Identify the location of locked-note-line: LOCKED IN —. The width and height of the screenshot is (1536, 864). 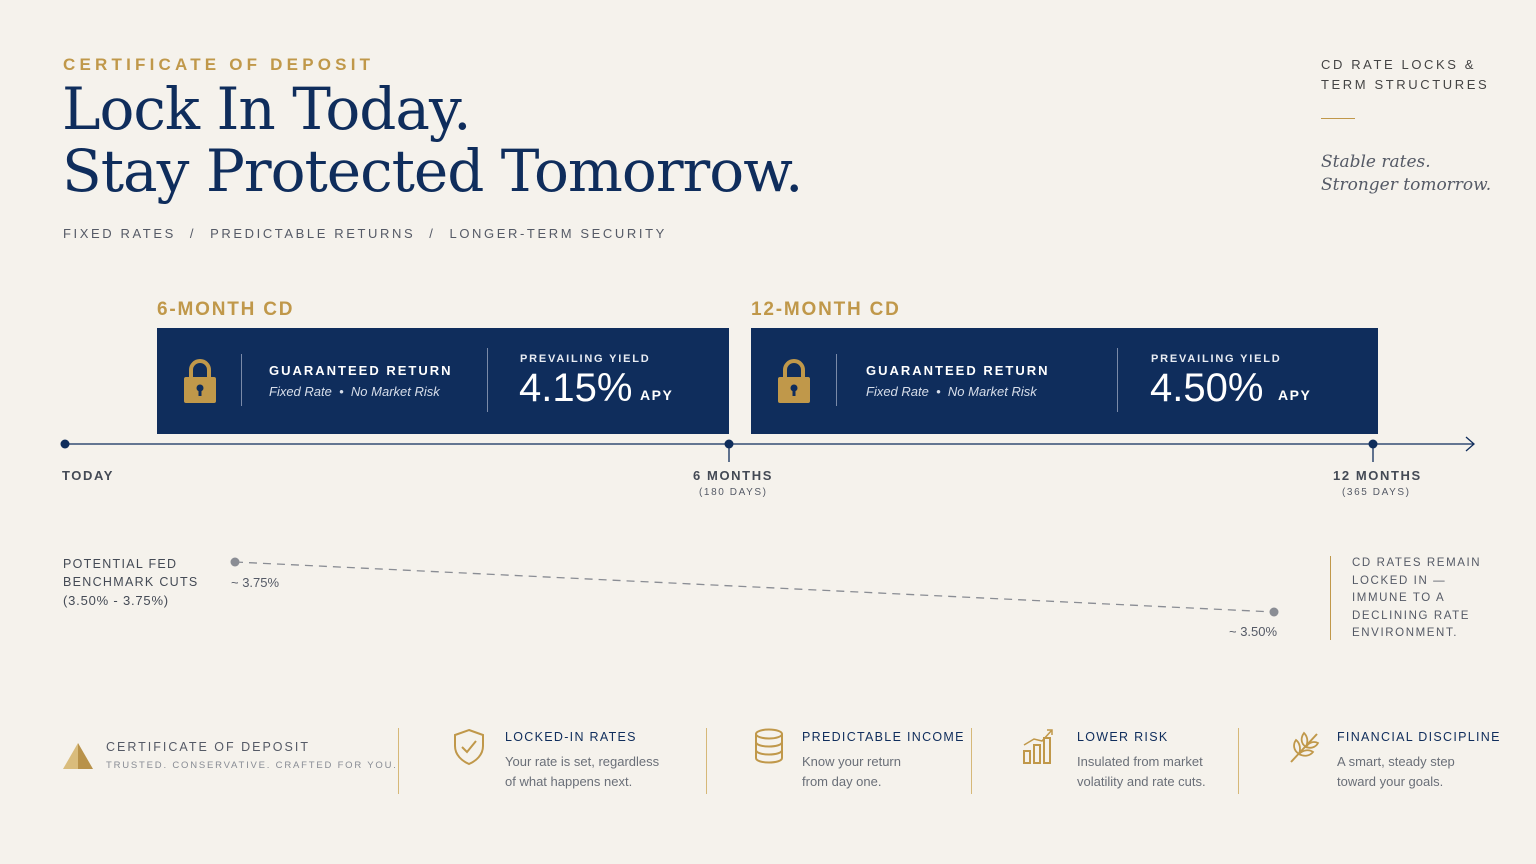
(1399, 580).